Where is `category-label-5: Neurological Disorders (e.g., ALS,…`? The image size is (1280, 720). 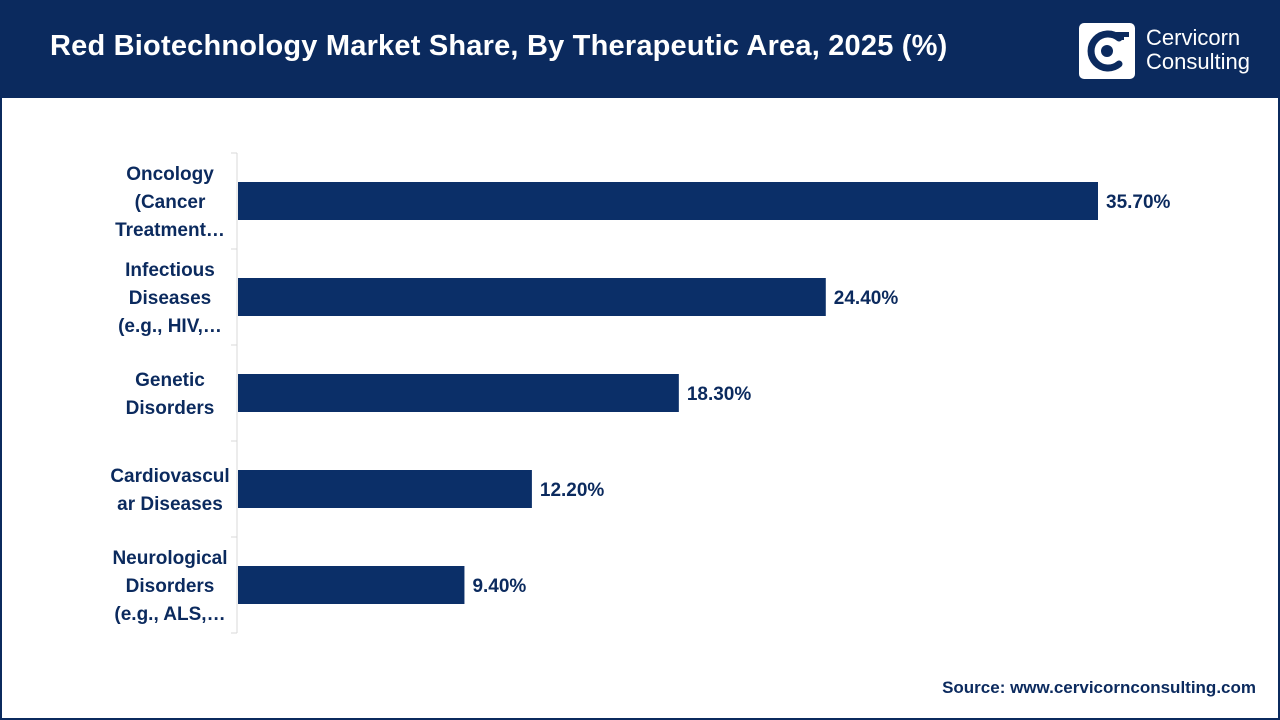 category-label-5: Neurological Disorders (e.g., ALS,… is located at coordinates (169, 586).